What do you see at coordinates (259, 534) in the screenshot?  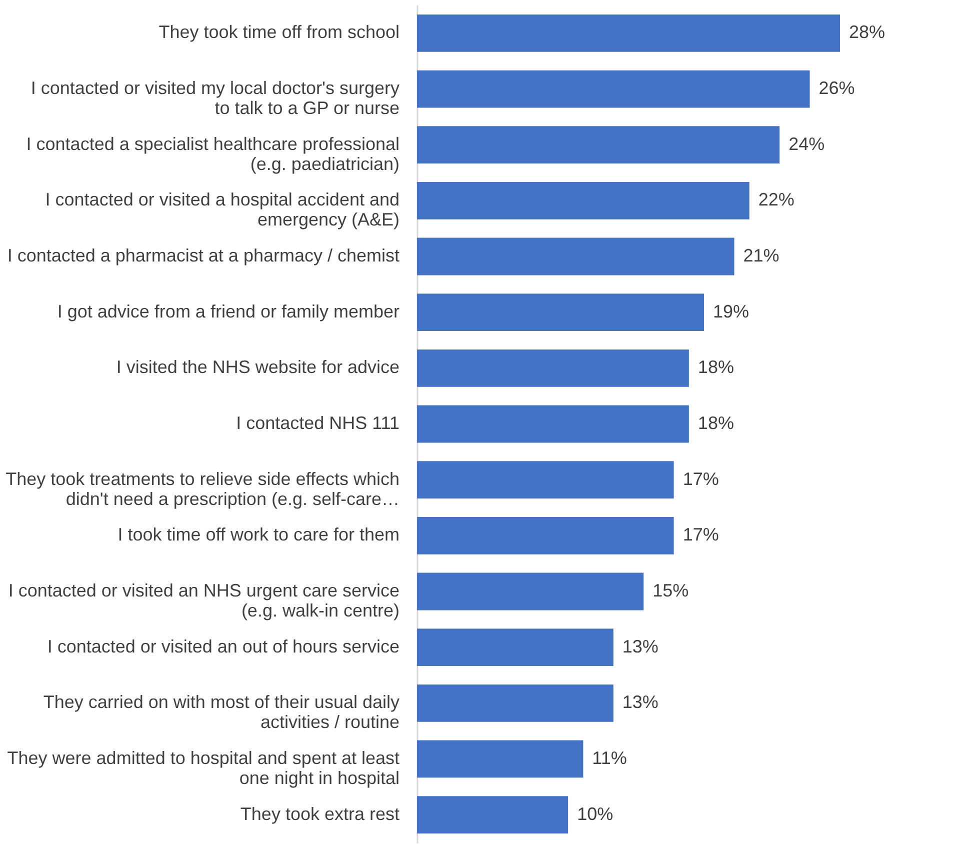 I see `y-tick-label: I took time off work to care for them` at bounding box center [259, 534].